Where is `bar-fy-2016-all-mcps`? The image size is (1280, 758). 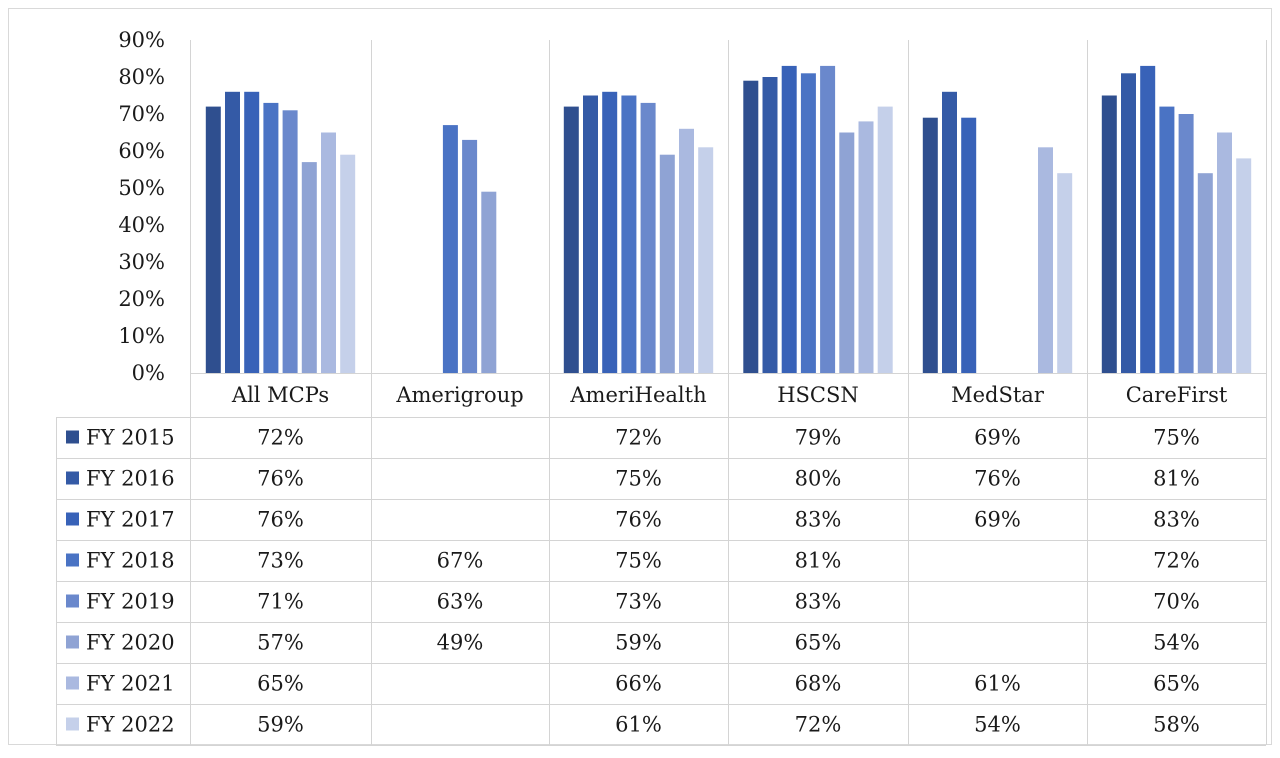
bar-fy-2016-all-mcps is located at coordinates (232, 232).